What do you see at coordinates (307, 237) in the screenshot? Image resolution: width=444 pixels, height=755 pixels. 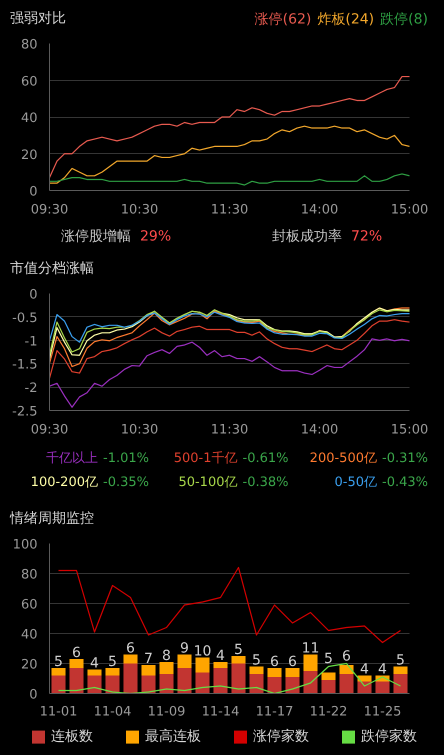 I see `text: 封板成功率` at bounding box center [307, 237].